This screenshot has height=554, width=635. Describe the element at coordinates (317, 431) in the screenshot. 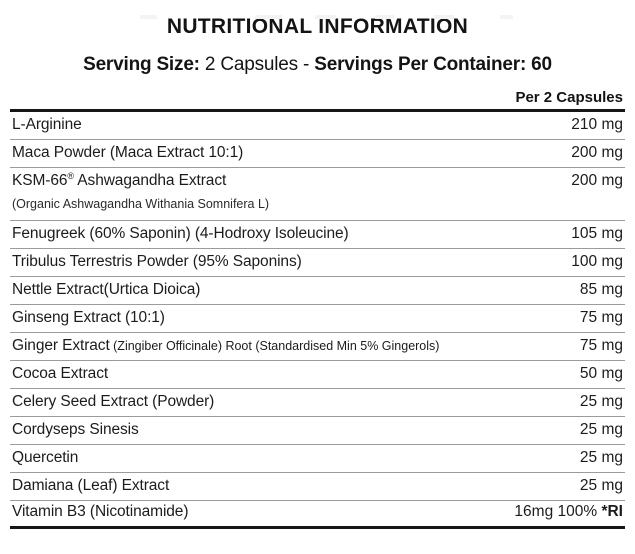

I see `ingredient-row: Cordyseps Sinesis 25 mg` at that location.